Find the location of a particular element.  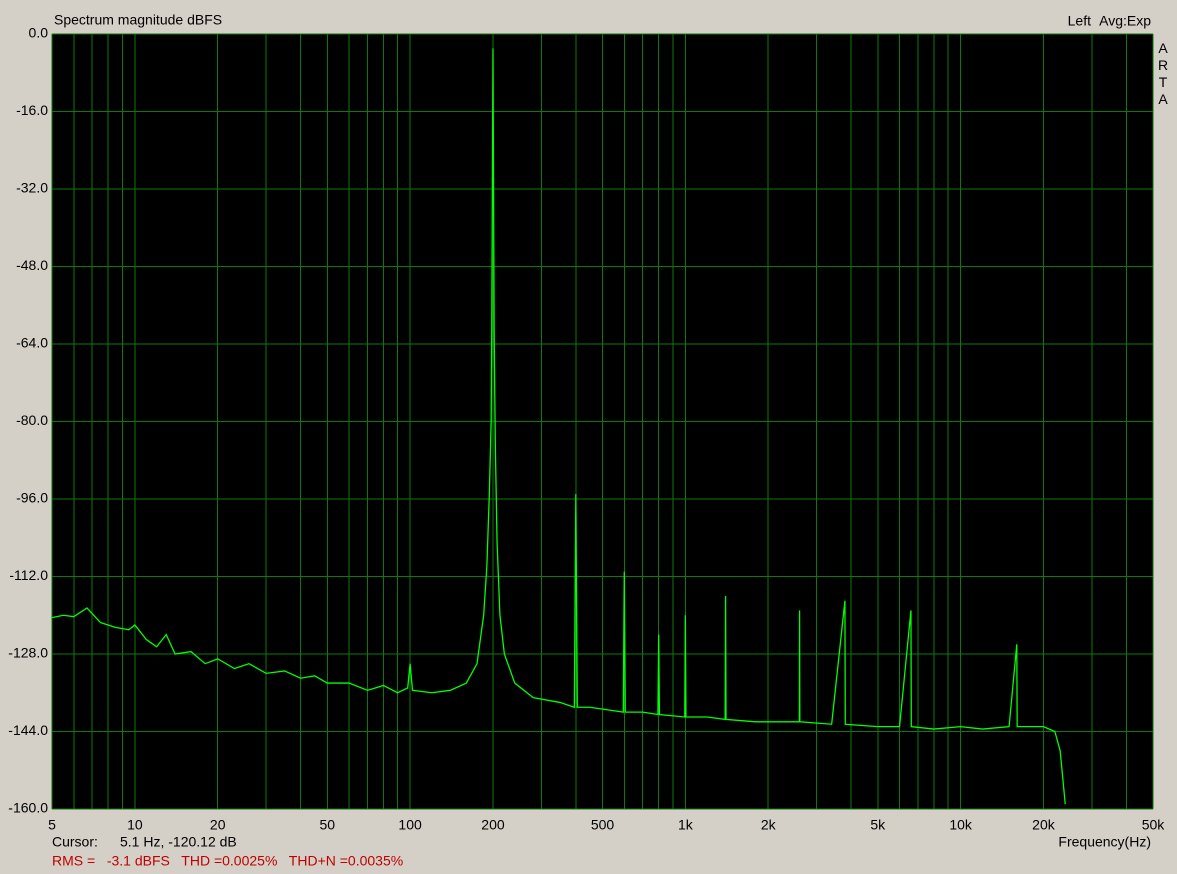

x-tick-label: 50k is located at coordinates (1154, 825).